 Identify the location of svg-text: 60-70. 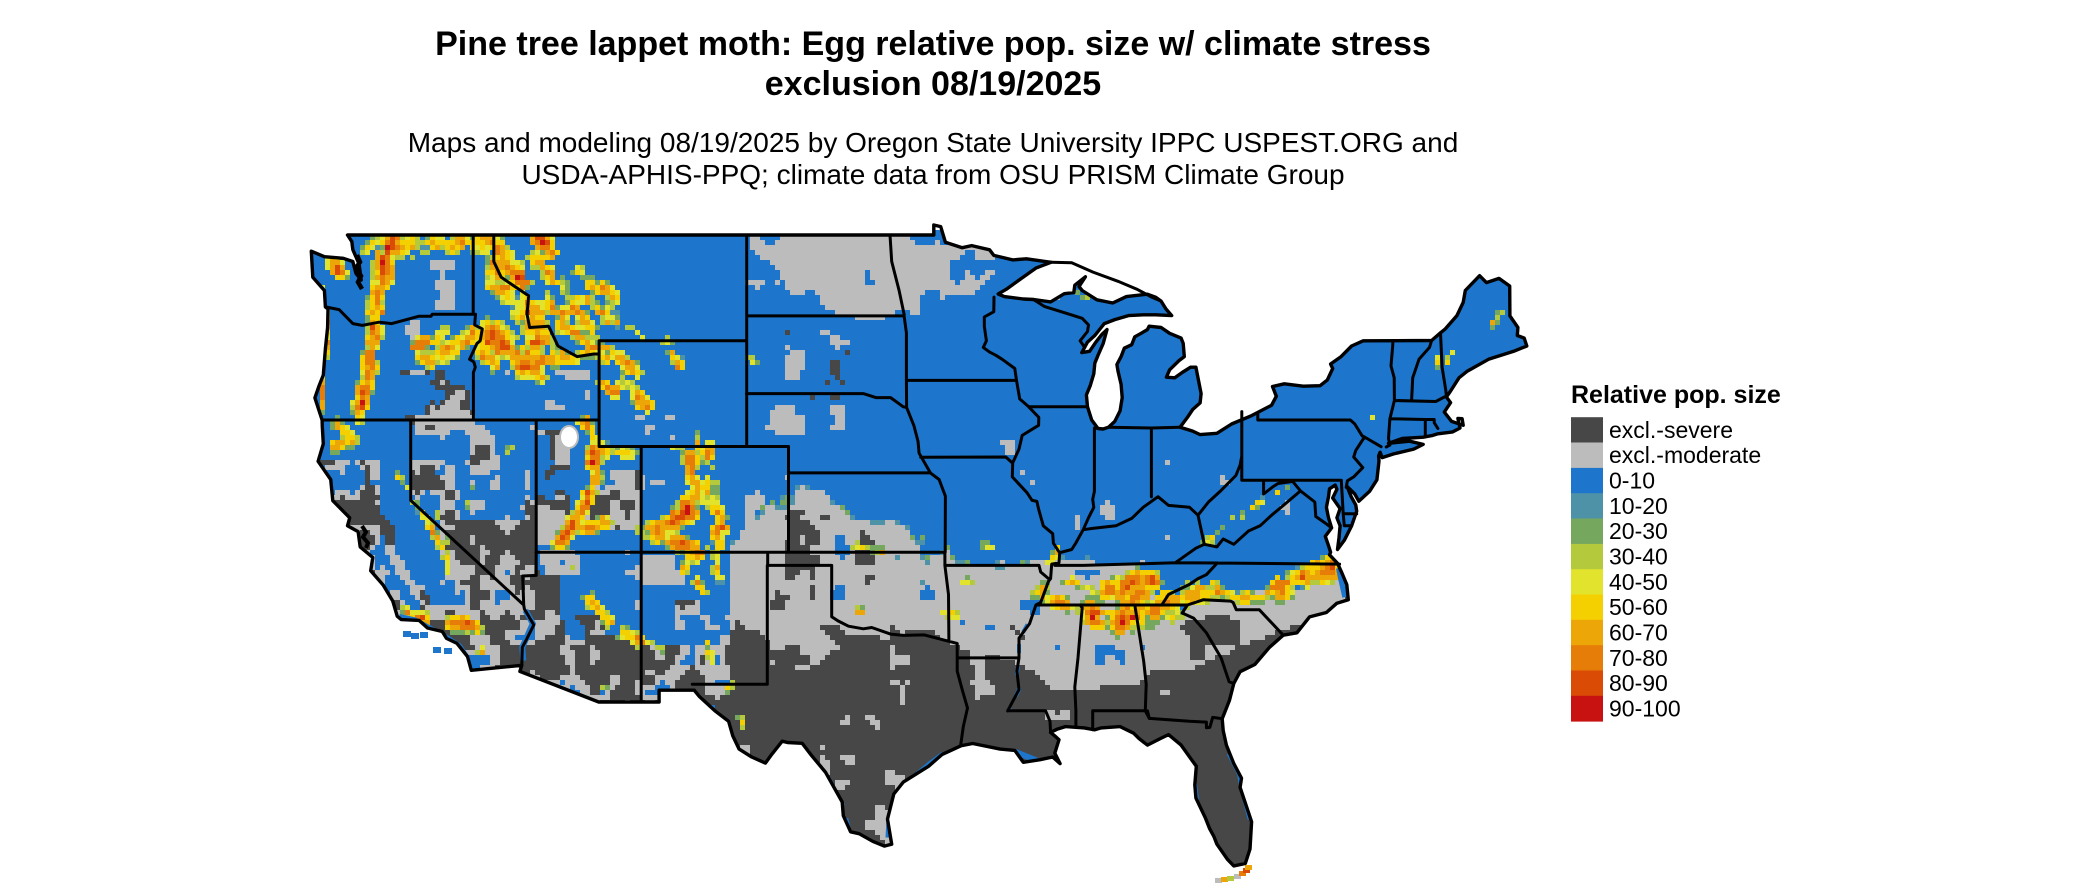
(1638, 633).